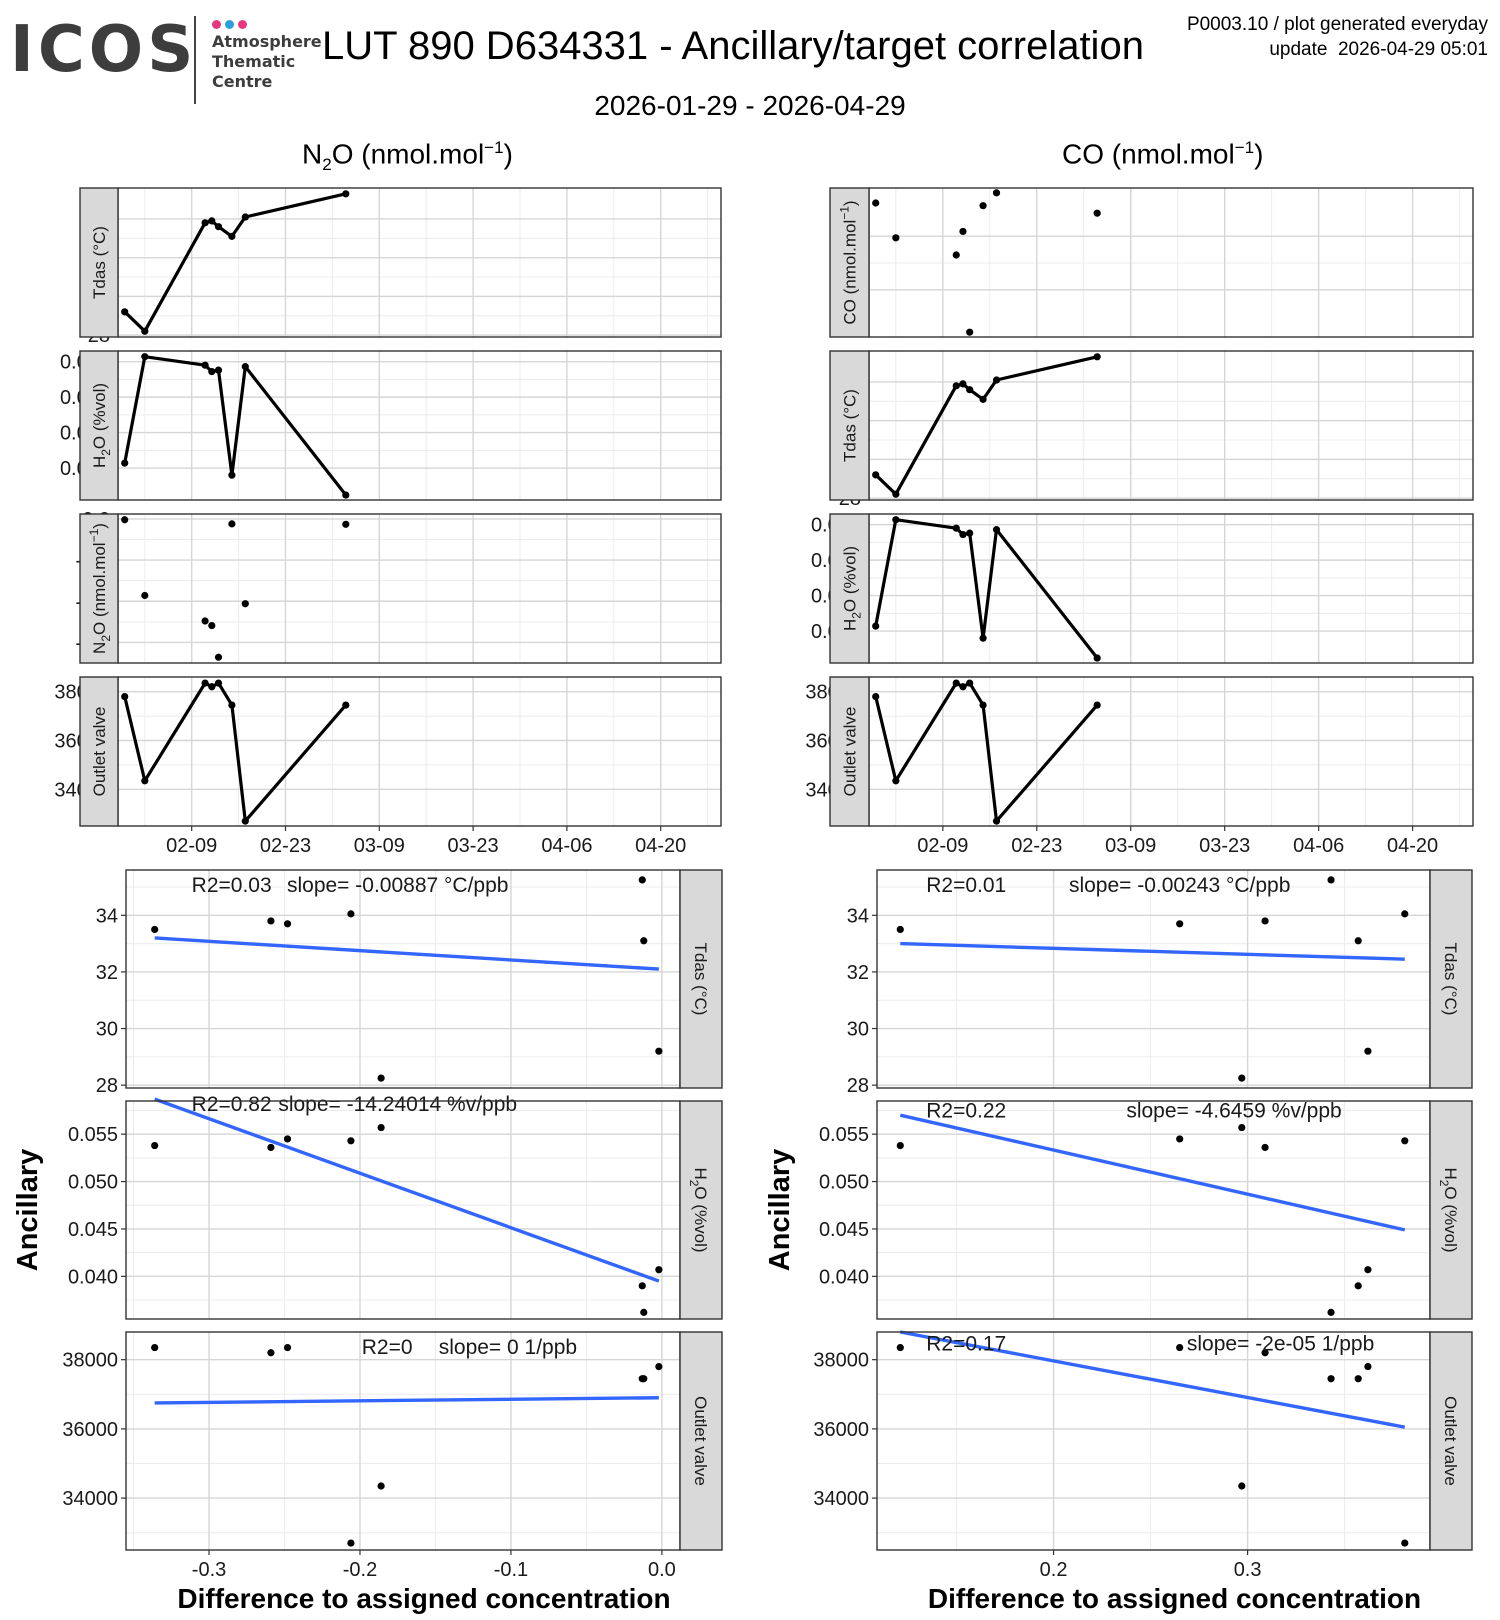 This screenshot has width=1500, height=1620. I want to click on logo-divider, so click(195, 60).